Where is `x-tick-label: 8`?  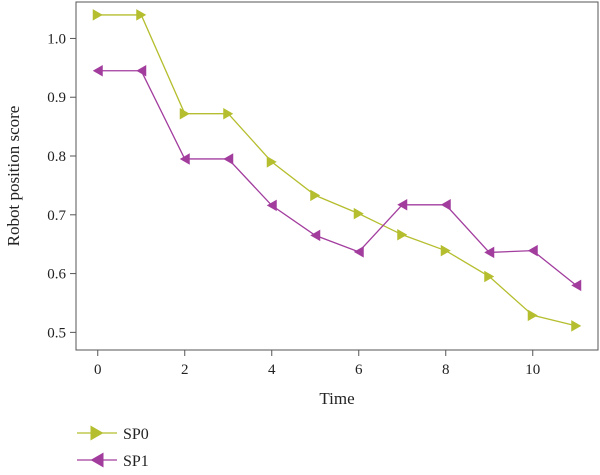
x-tick-label: 8 is located at coordinates (446, 370).